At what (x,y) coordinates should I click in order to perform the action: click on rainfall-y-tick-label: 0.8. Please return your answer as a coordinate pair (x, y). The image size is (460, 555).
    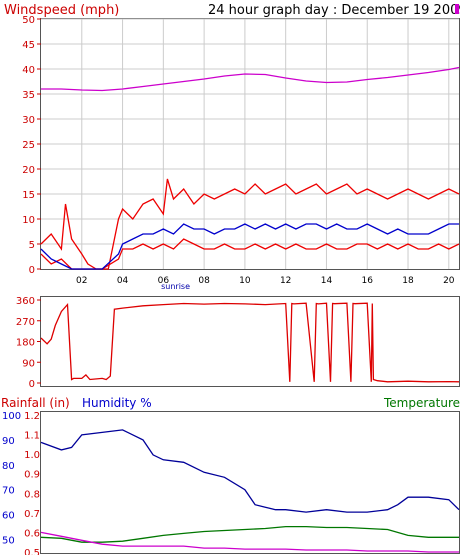
    Looking at the image, I should click on (32, 494).